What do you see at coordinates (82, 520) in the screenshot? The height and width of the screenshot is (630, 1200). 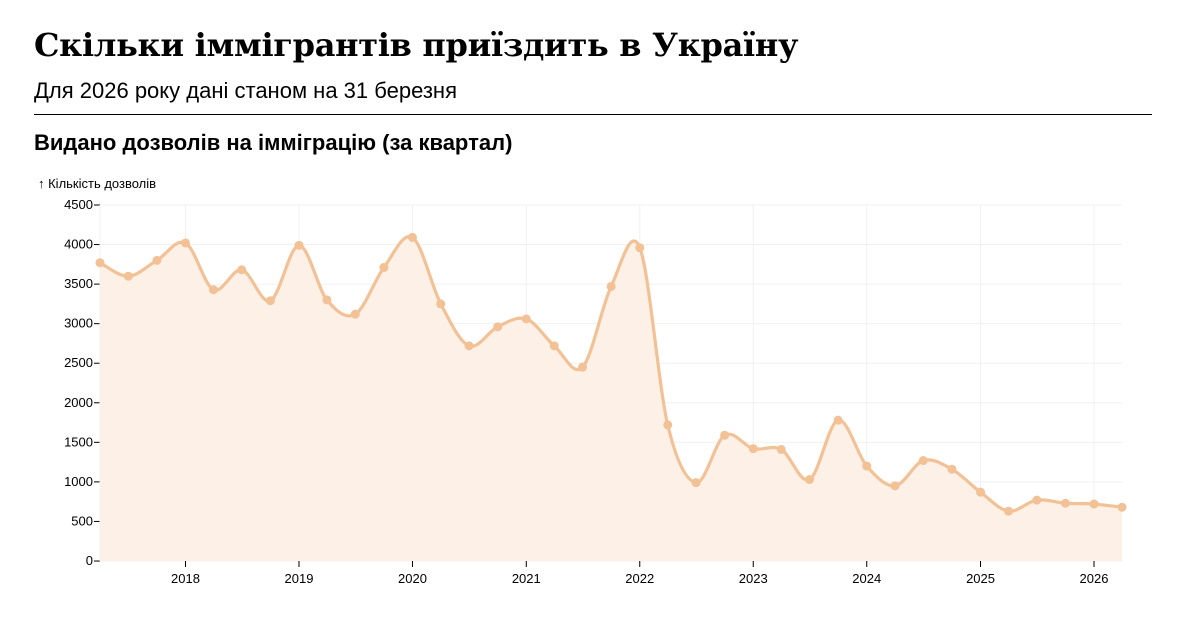 I see `y-tick-label: 500` at bounding box center [82, 520].